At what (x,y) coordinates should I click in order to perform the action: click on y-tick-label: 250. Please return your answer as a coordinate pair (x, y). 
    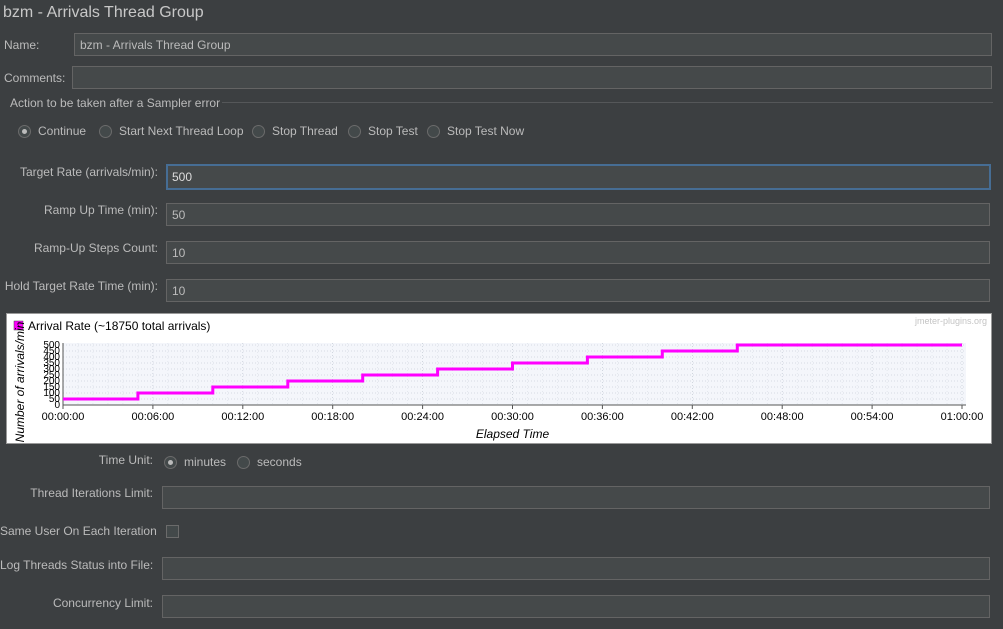
    Looking at the image, I should click on (51, 375).